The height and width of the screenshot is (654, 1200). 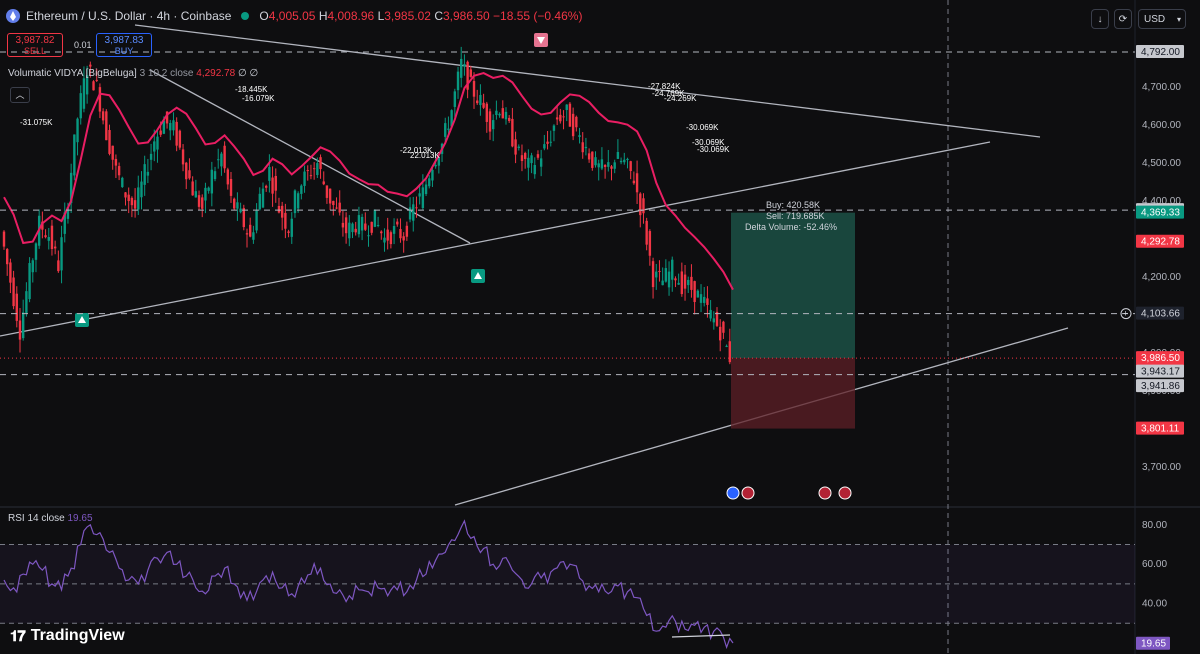 I want to click on price-axis-badge-text: 4,369.33, so click(x=1160, y=213).